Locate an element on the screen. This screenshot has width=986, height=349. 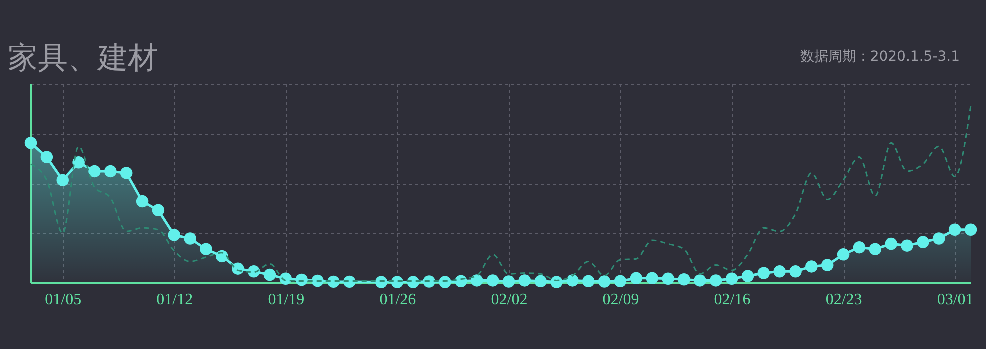
x-tick-label: 01/26 is located at coordinates (398, 300).